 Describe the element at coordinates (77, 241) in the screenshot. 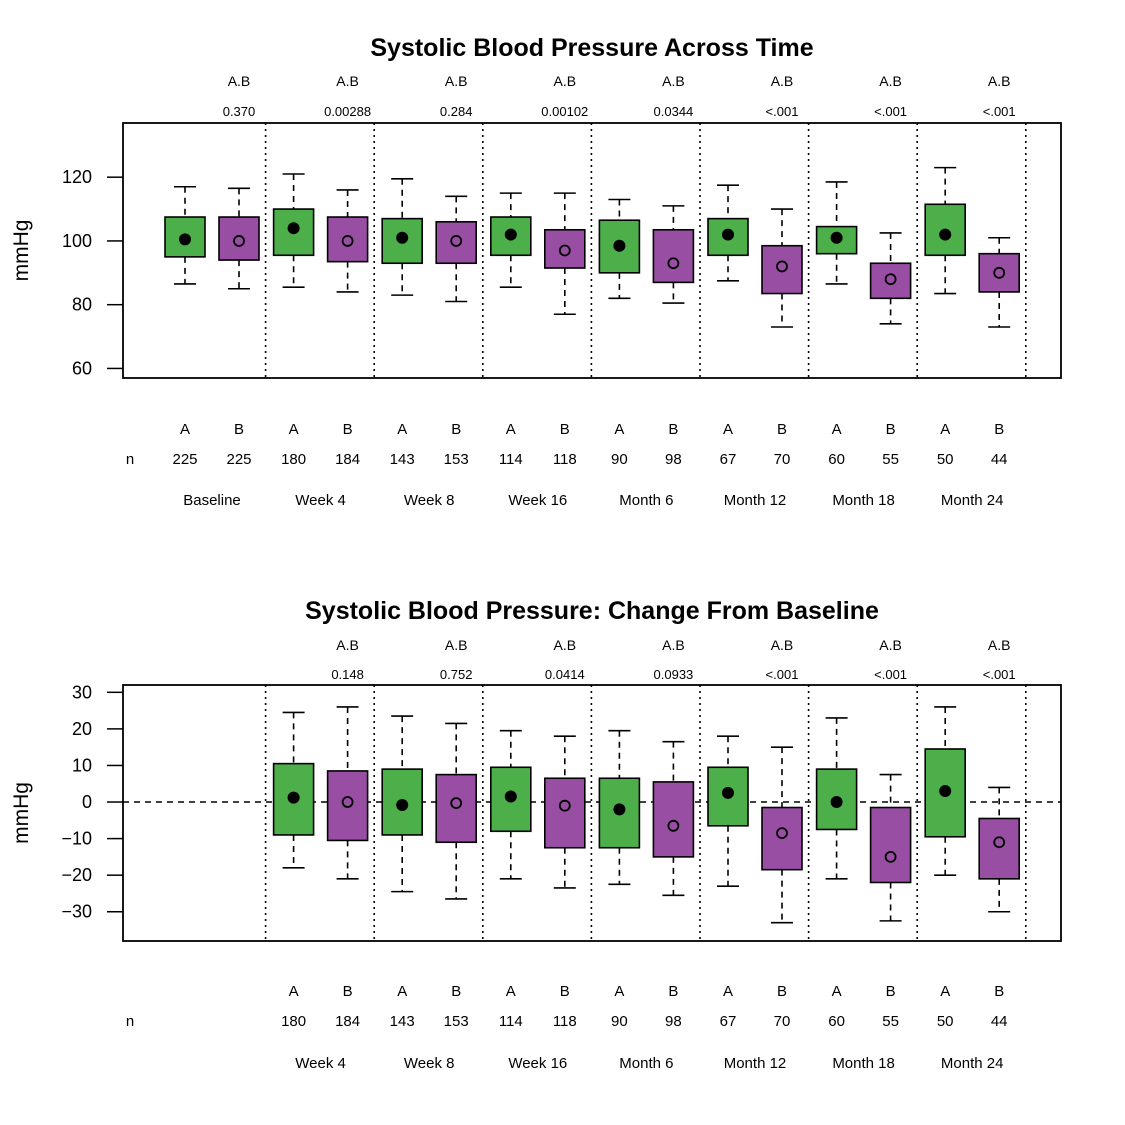

I see `y-tick-label: 100` at that location.